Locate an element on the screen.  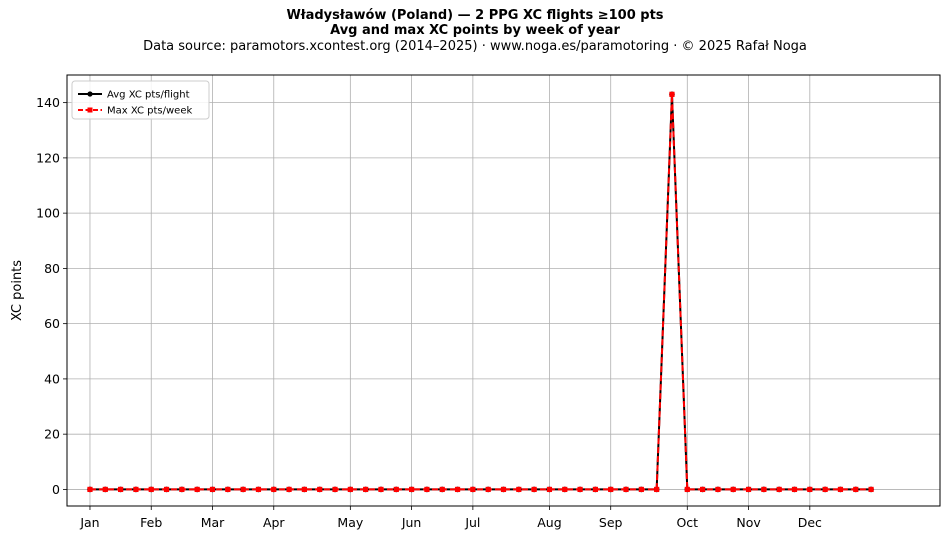
y-tick-label: 20 is located at coordinates (52, 434).